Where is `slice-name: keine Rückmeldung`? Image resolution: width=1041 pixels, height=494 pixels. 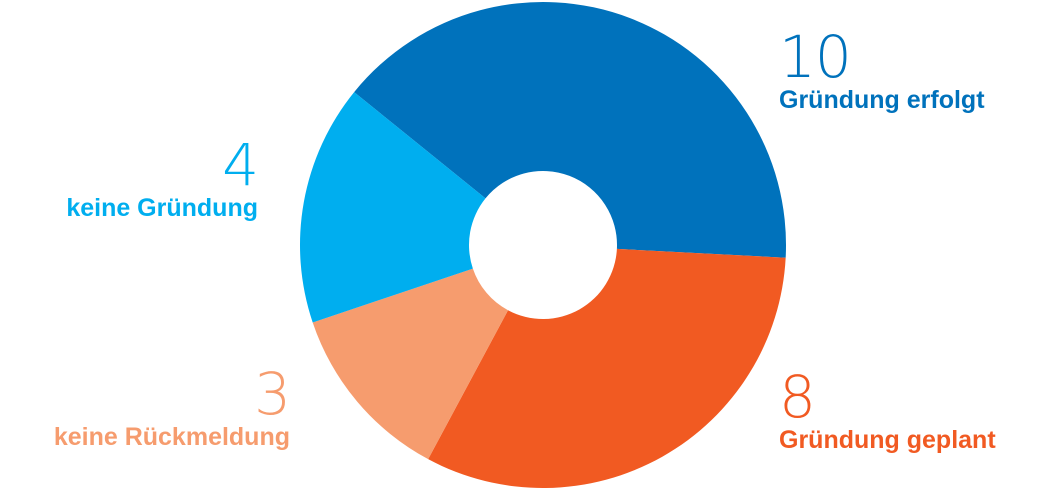 slice-name: keine Rückmeldung is located at coordinates (171, 437).